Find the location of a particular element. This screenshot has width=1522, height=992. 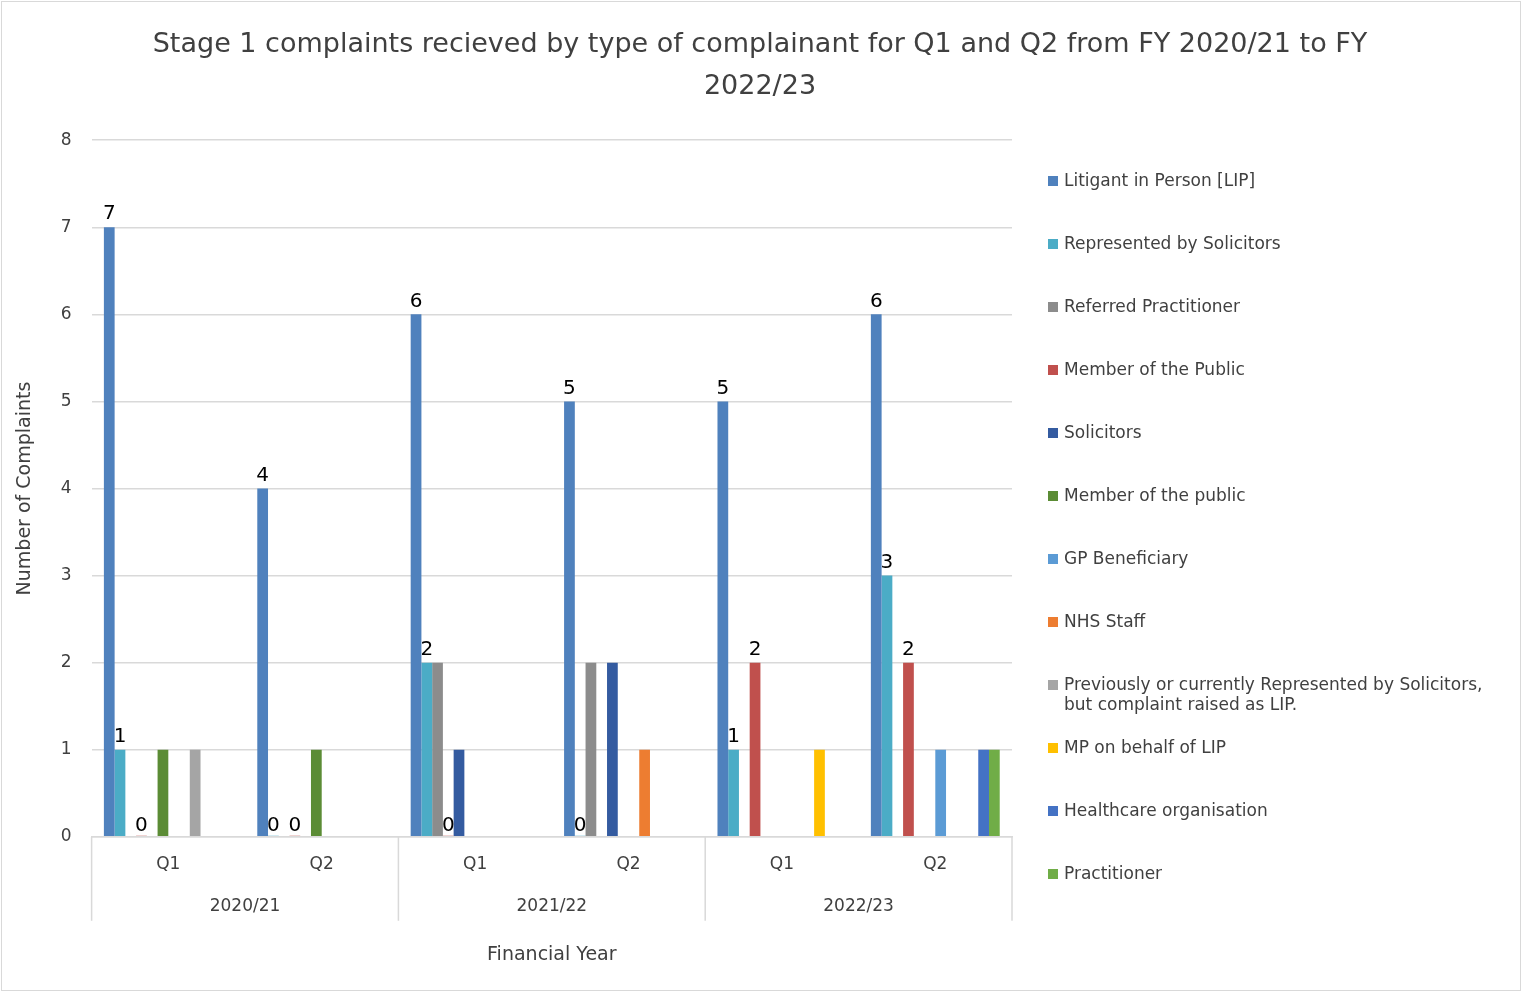

y-tick-label: 8 is located at coordinates (66, 138).